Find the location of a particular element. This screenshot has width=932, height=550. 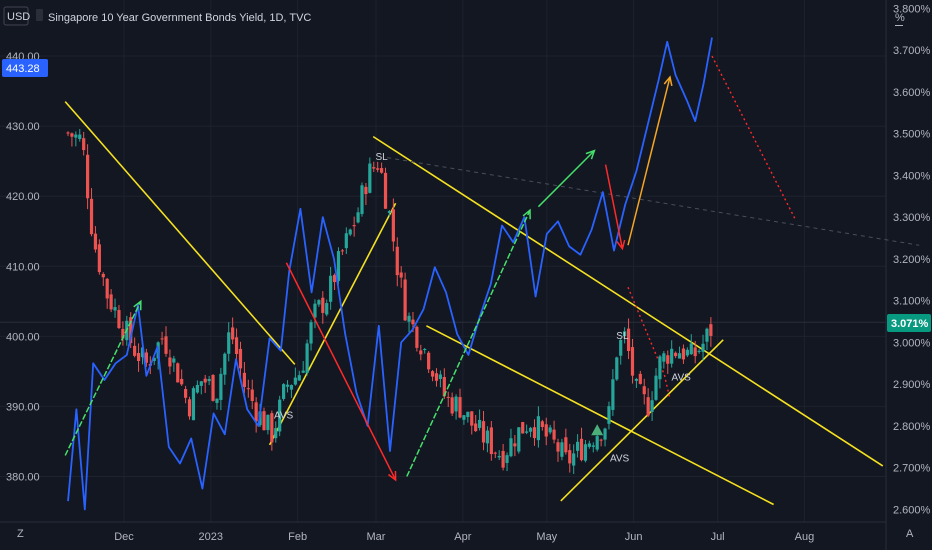

x-tick-label: Dec is located at coordinates (124, 537).